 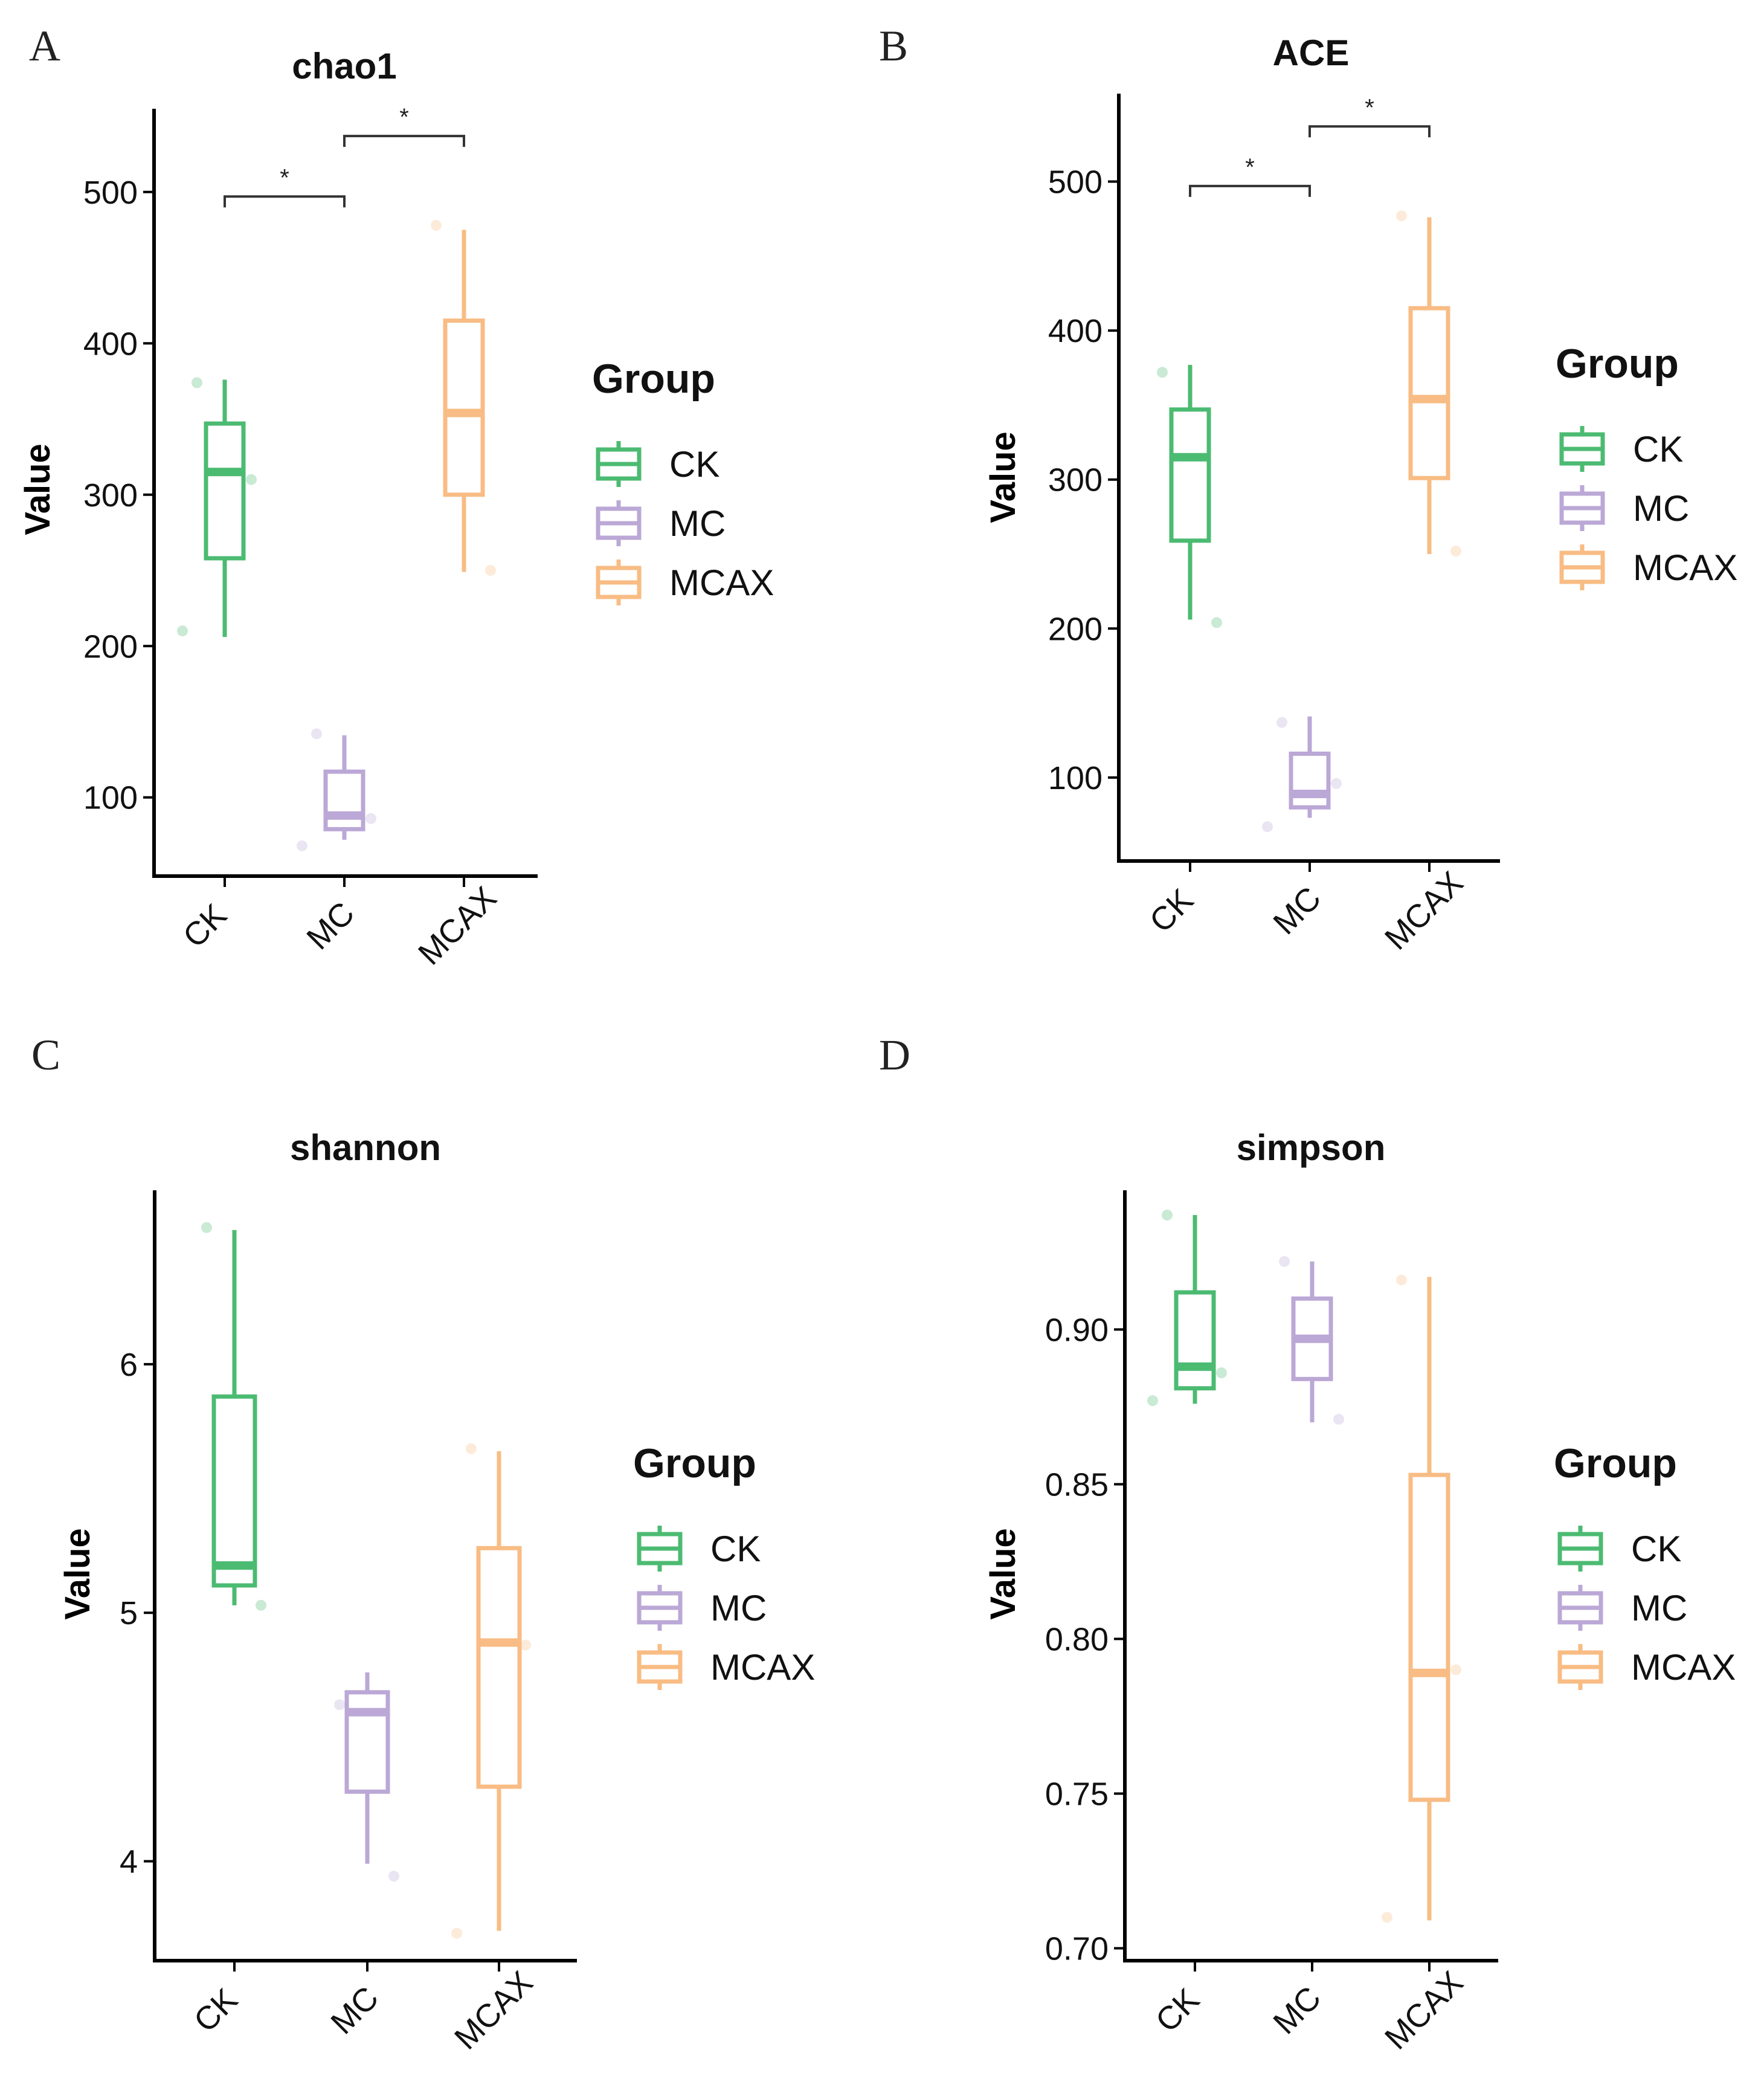 I want to click on y-tick-label-b: 400, so click(x=1075, y=331).